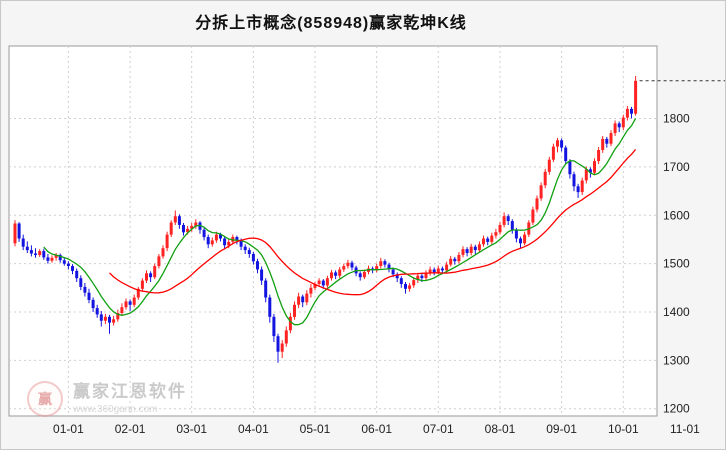 This screenshot has width=726, height=450. I want to click on y-axis-label: 1400, so click(676, 312).